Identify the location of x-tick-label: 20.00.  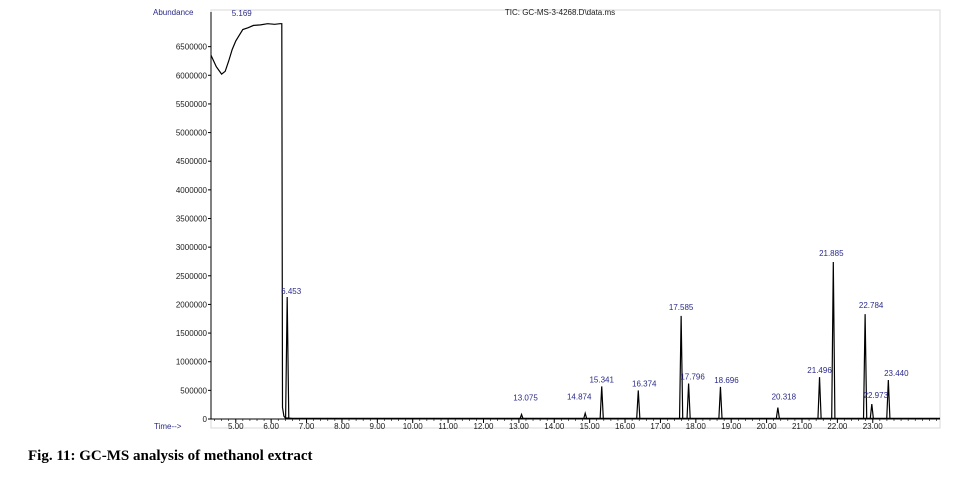
(767, 426).